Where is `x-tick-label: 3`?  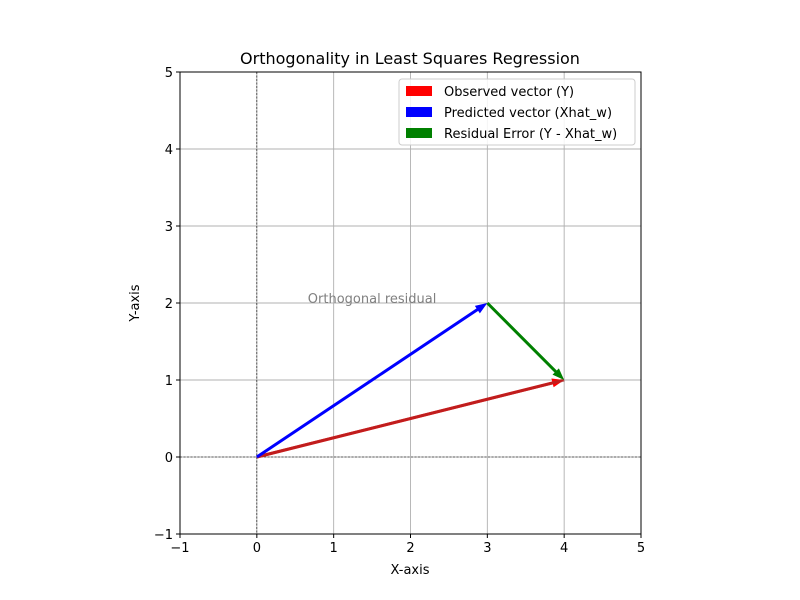 x-tick-label: 3 is located at coordinates (487, 548).